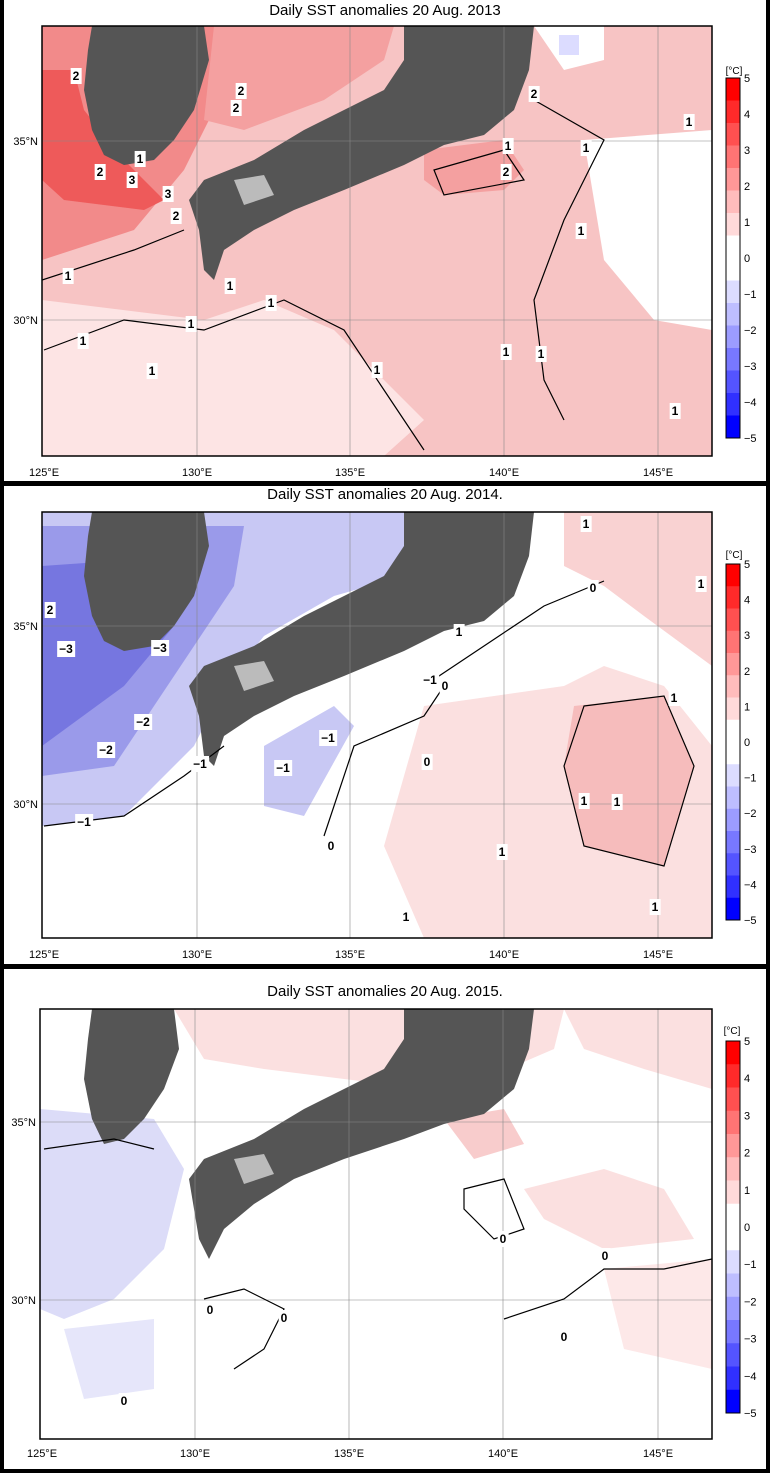 Image resolution: width=770 pixels, height=1473 pixels. Describe the element at coordinates (23, 1301) in the screenshot. I see `y-tick-label: 30°N` at that location.